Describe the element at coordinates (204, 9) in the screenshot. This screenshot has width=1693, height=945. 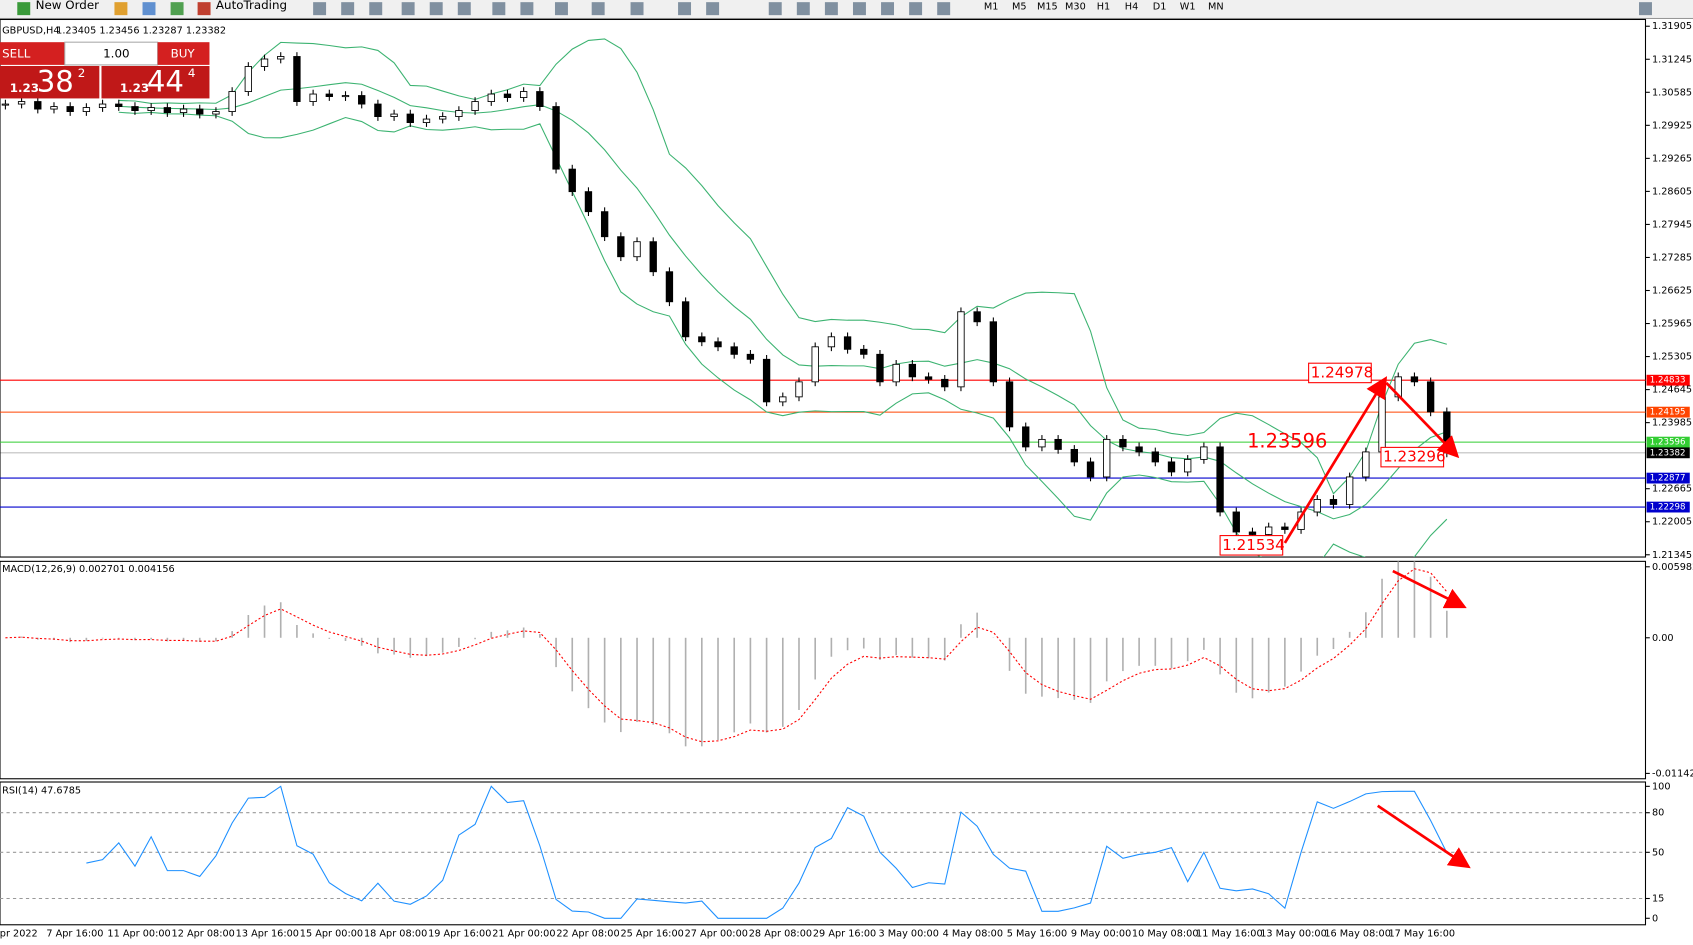
I see `autotrading-icon` at that location.